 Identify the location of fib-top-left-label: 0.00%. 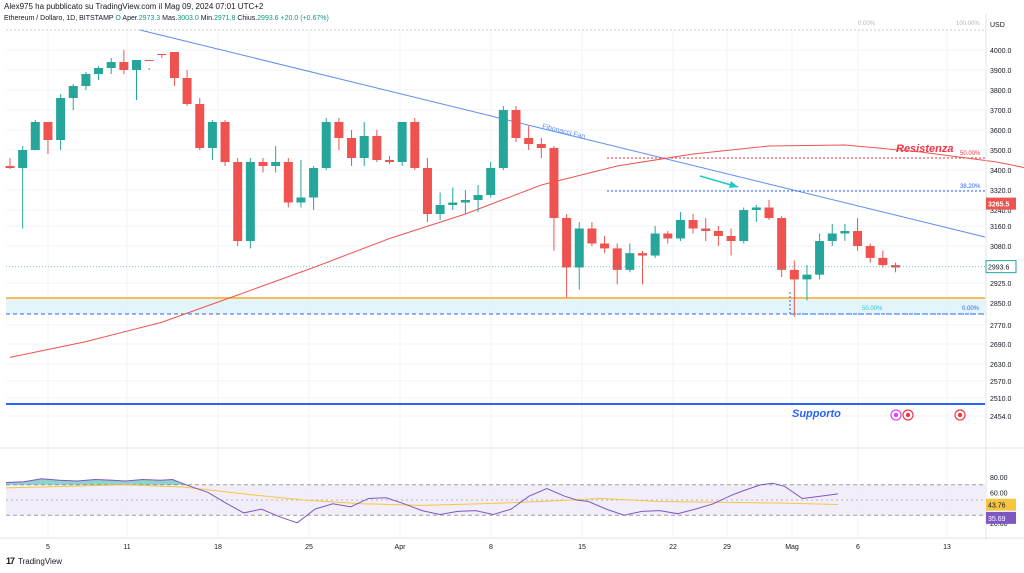
(867, 24).